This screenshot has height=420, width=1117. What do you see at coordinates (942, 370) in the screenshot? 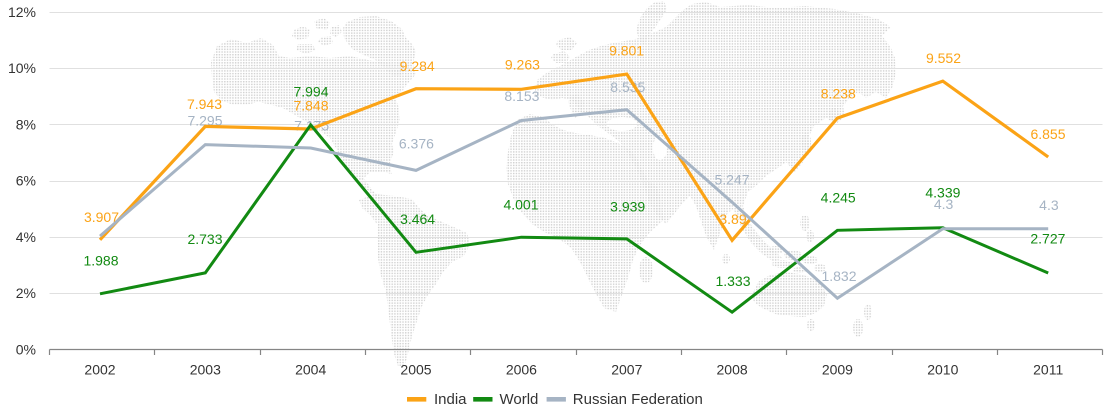
I see `svg-text: 2010` at bounding box center [942, 370].